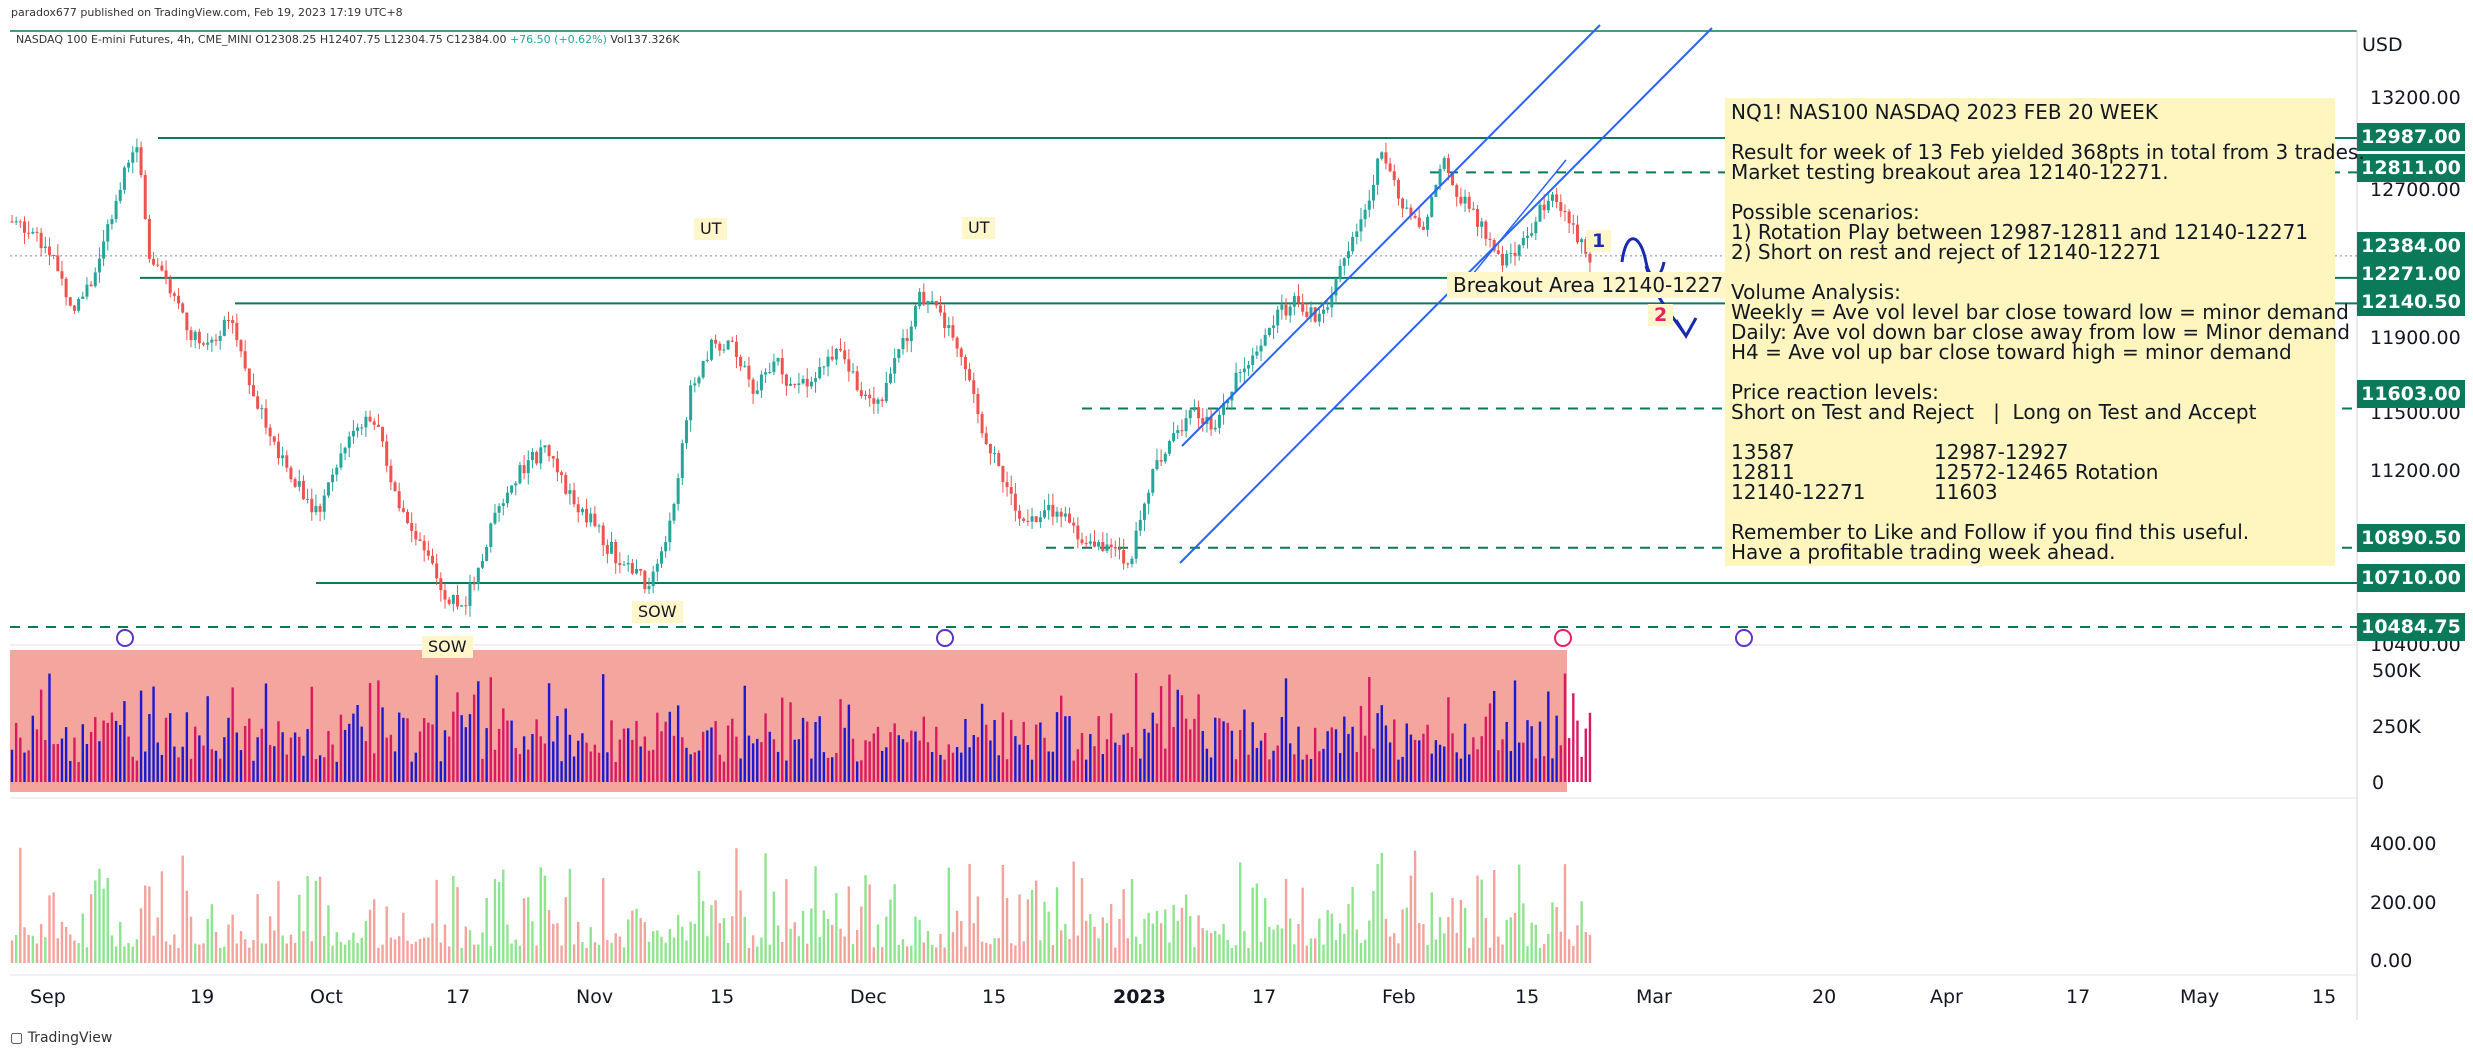 The width and height of the screenshot is (2473, 1055). What do you see at coordinates (61, 1038) in the screenshot?
I see `tradingview-logo: ▢ TradingView` at bounding box center [61, 1038].